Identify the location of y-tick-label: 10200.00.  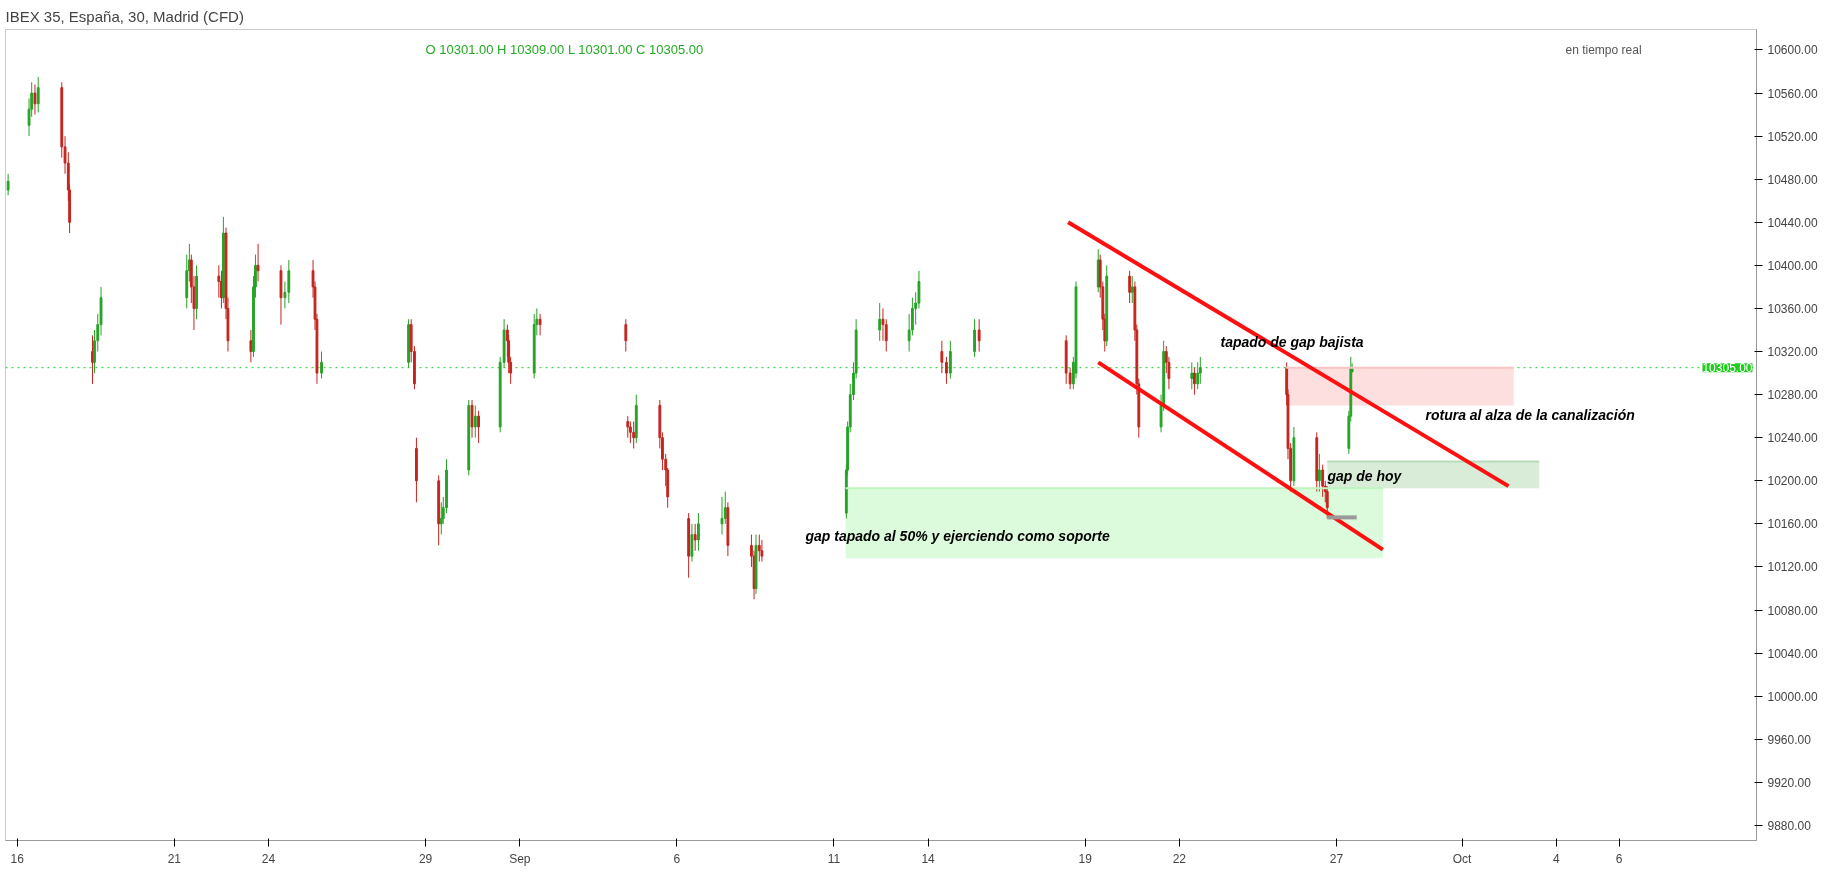
(1792, 481).